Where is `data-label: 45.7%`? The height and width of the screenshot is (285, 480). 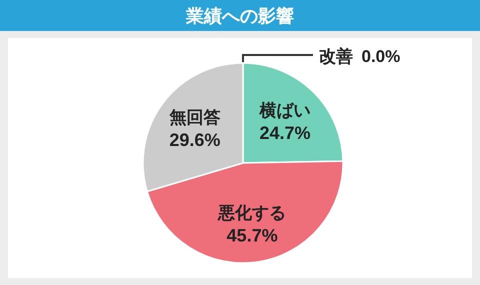 data-label: 45.7% is located at coordinates (252, 235).